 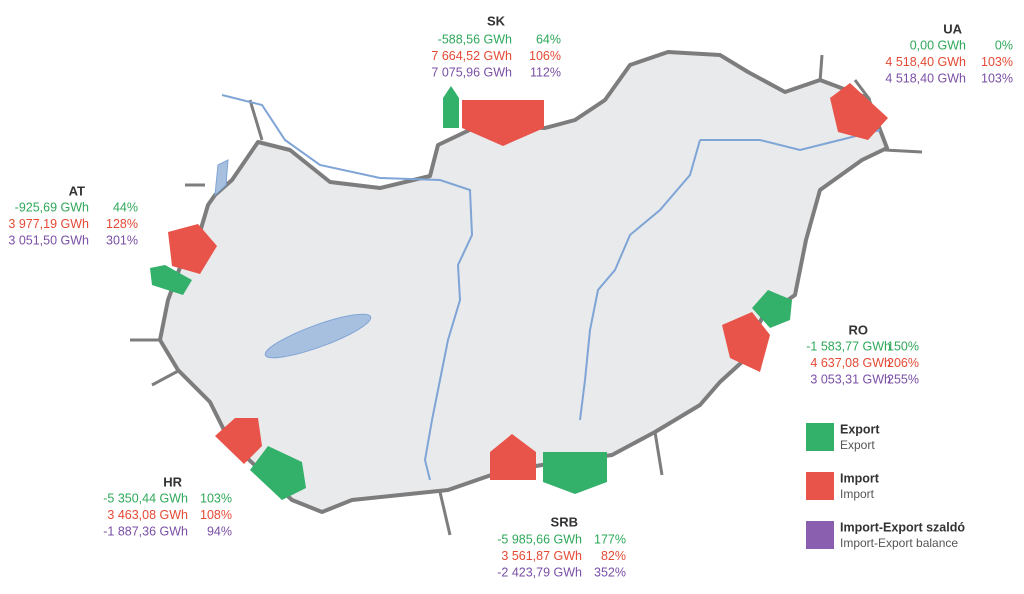 What do you see at coordinates (48, 240) in the screenshot?
I see `balance-value: 3 051,50 GWh` at bounding box center [48, 240].